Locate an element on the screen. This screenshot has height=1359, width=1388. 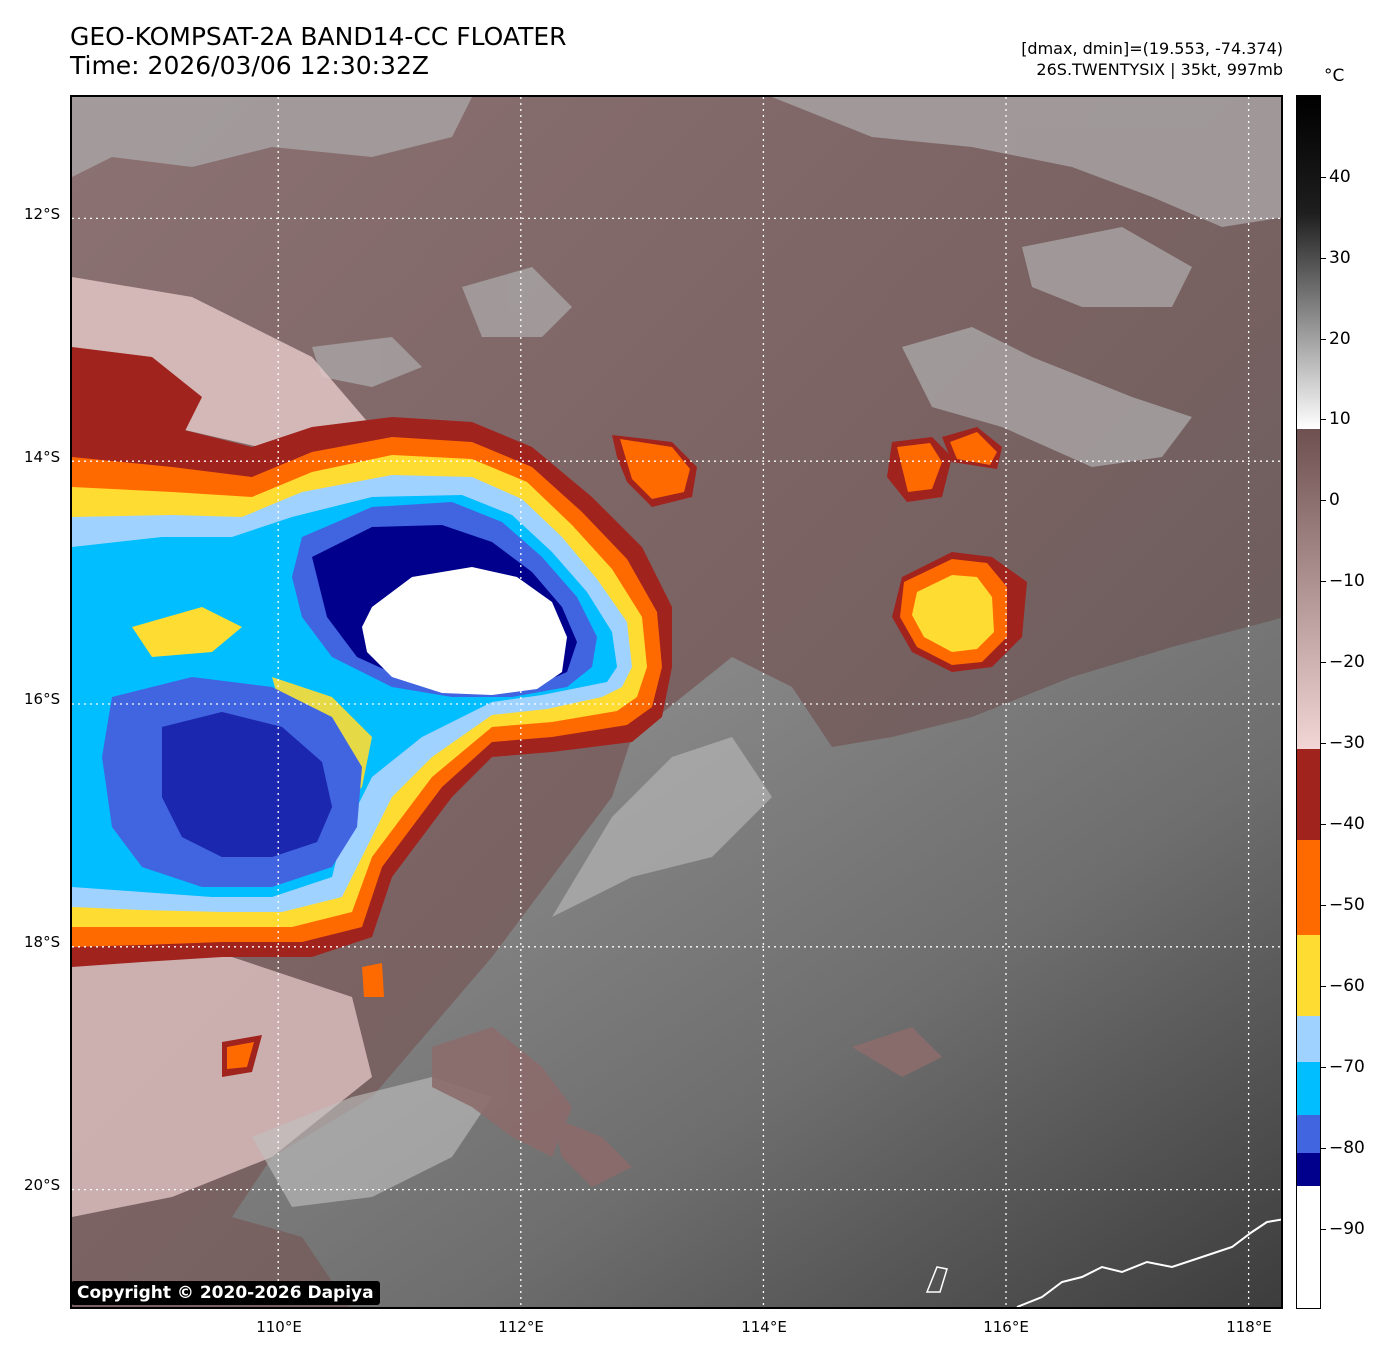
colorbar-label-minus90: −90 is located at coordinates (1347, 1229).